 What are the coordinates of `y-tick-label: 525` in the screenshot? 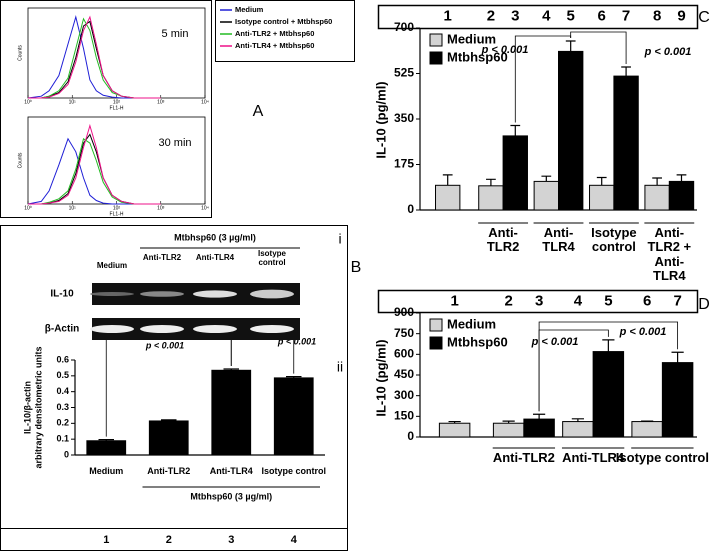 It's located at (404, 73).